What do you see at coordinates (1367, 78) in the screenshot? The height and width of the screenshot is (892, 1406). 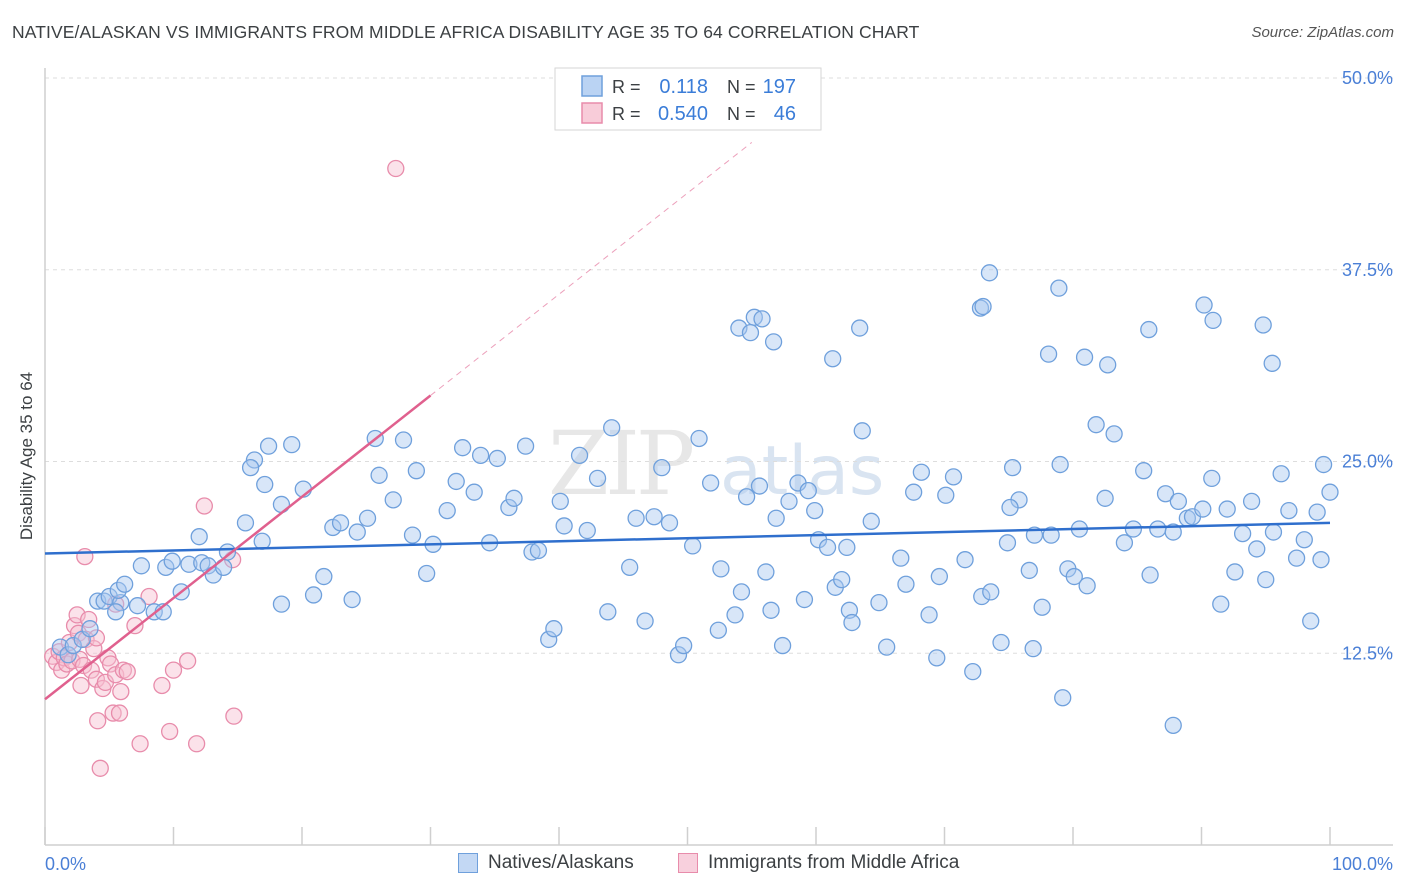 I see `y-tick-label: 50.0%` at bounding box center [1367, 78].